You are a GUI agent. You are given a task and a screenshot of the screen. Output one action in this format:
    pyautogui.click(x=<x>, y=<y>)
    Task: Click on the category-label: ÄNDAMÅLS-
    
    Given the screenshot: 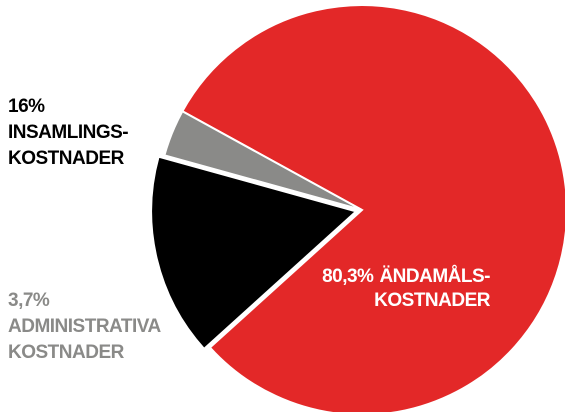 What is the action you would take?
    pyautogui.click(x=434, y=276)
    